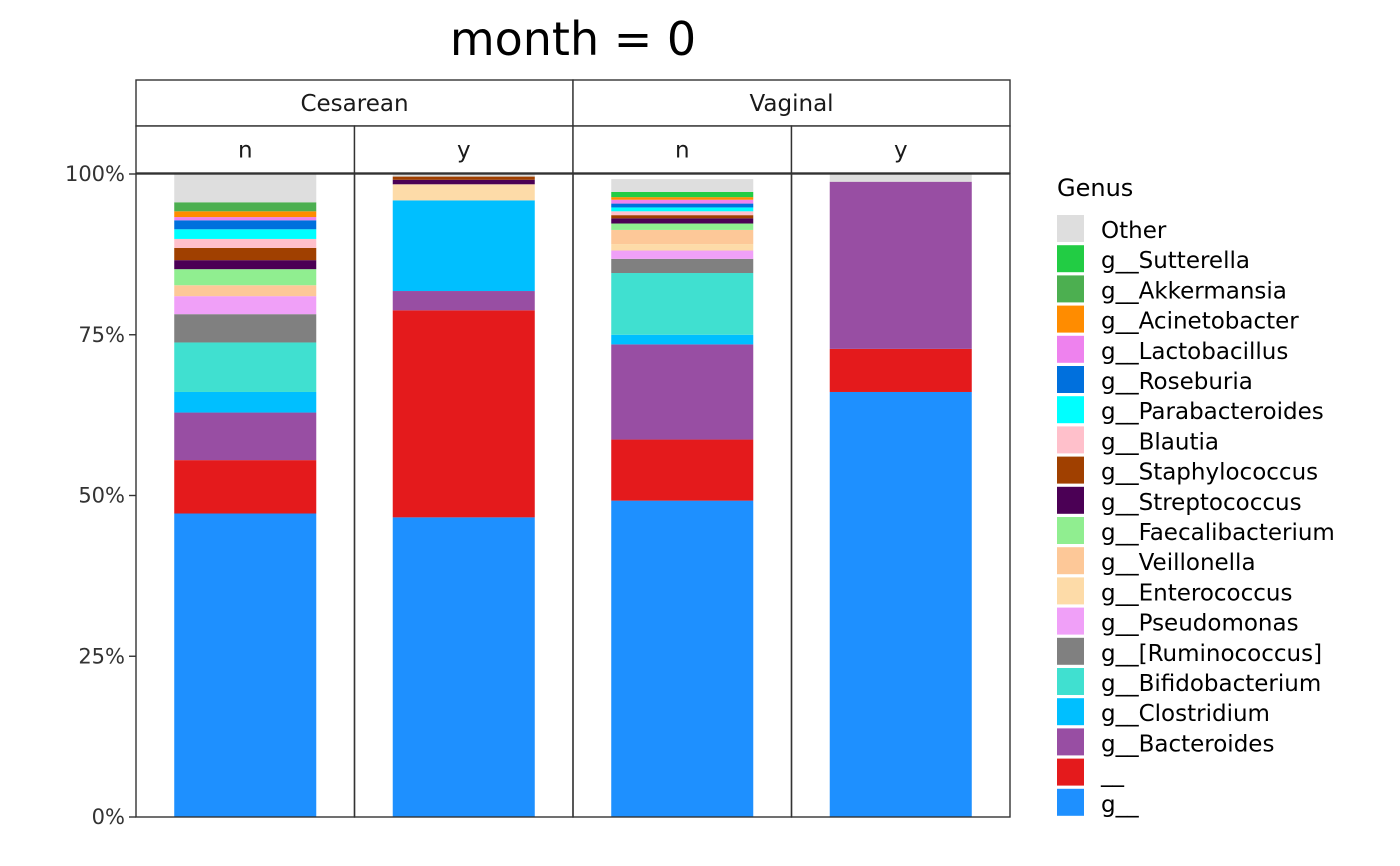 The width and height of the screenshot is (1400, 866). What do you see at coordinates (245, 151) in the screenshot?
I see `facet-label-cesarean-n: n` at bounding box center [245, 151].